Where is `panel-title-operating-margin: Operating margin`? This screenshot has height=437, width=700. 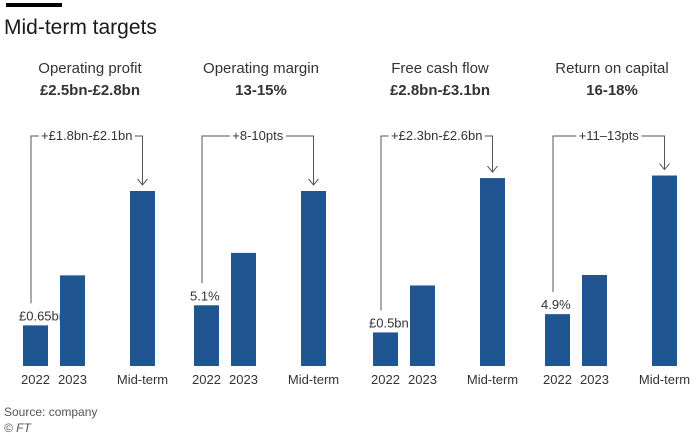
panel-title-operating-margin: Operating margin is located at coordinates (261, 68).